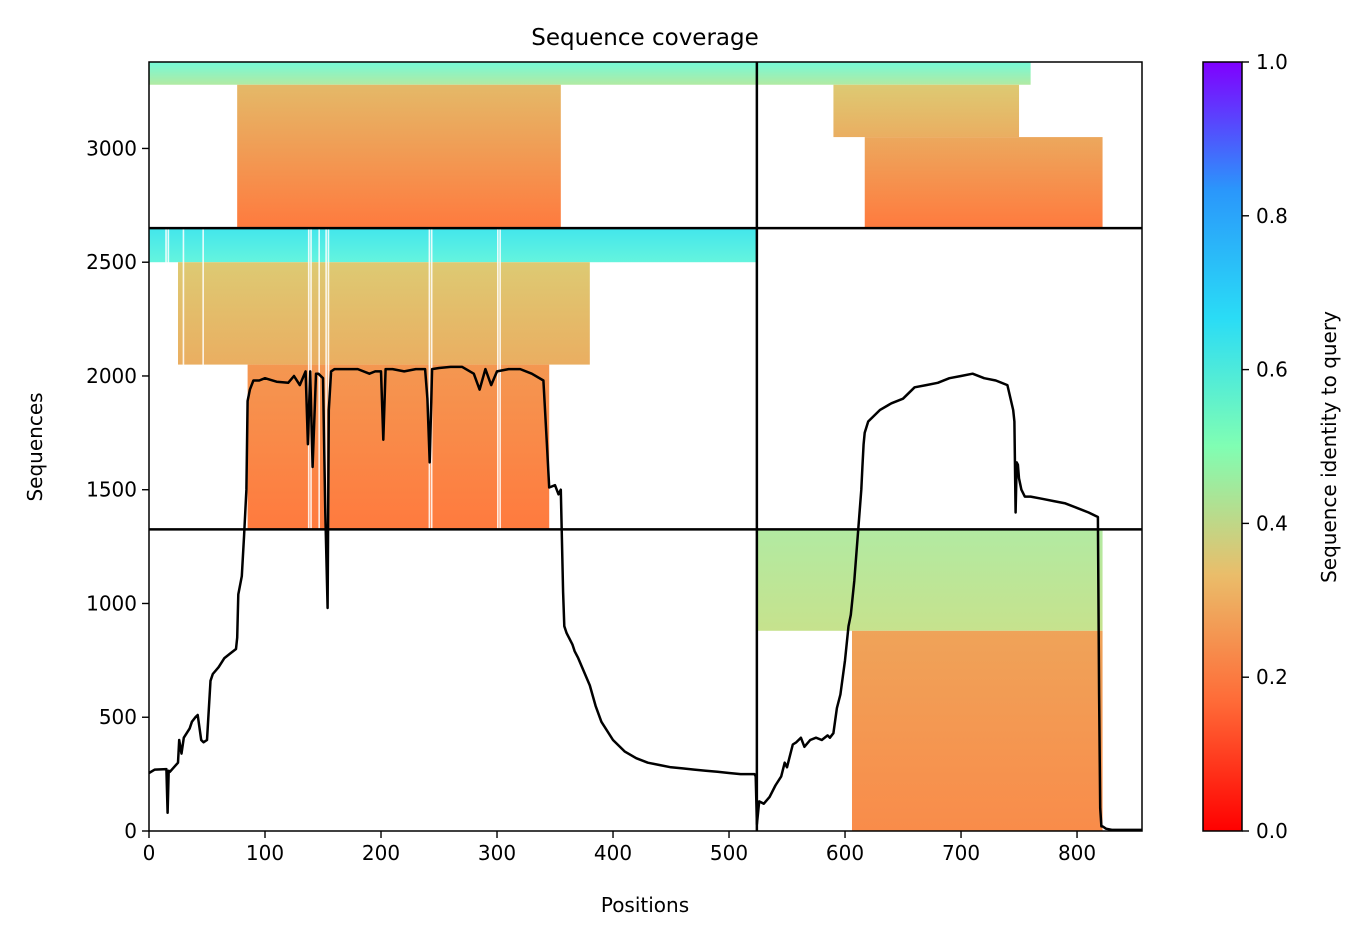  Describe the element at coordinates (645, 905) in the screenshot. I see `x-axis-label: Positions` at that location.